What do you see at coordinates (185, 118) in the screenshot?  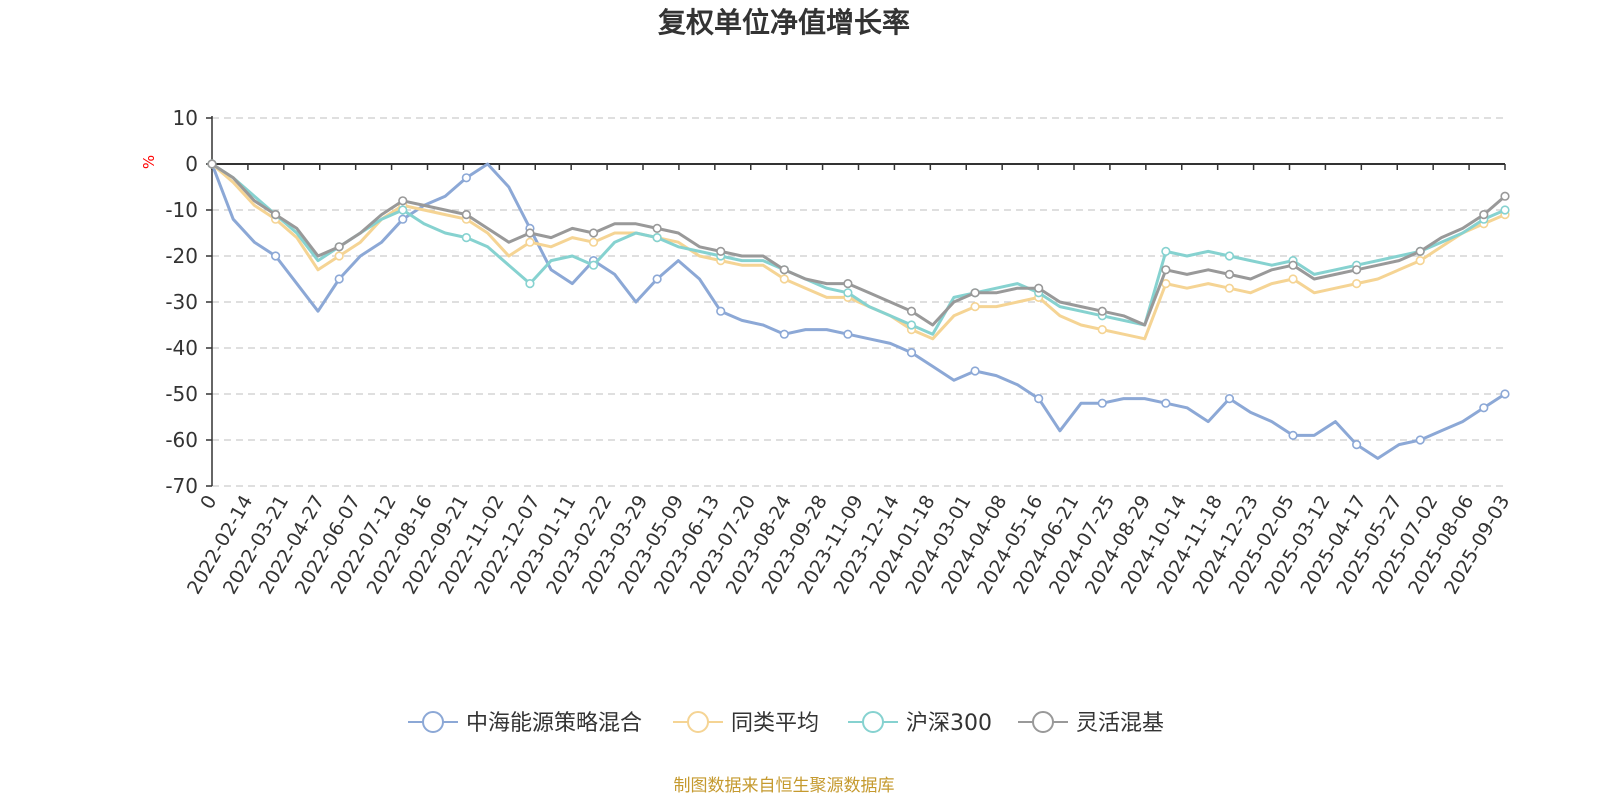 I see `y-tick-label: 10` at bounding box center [185, 118].